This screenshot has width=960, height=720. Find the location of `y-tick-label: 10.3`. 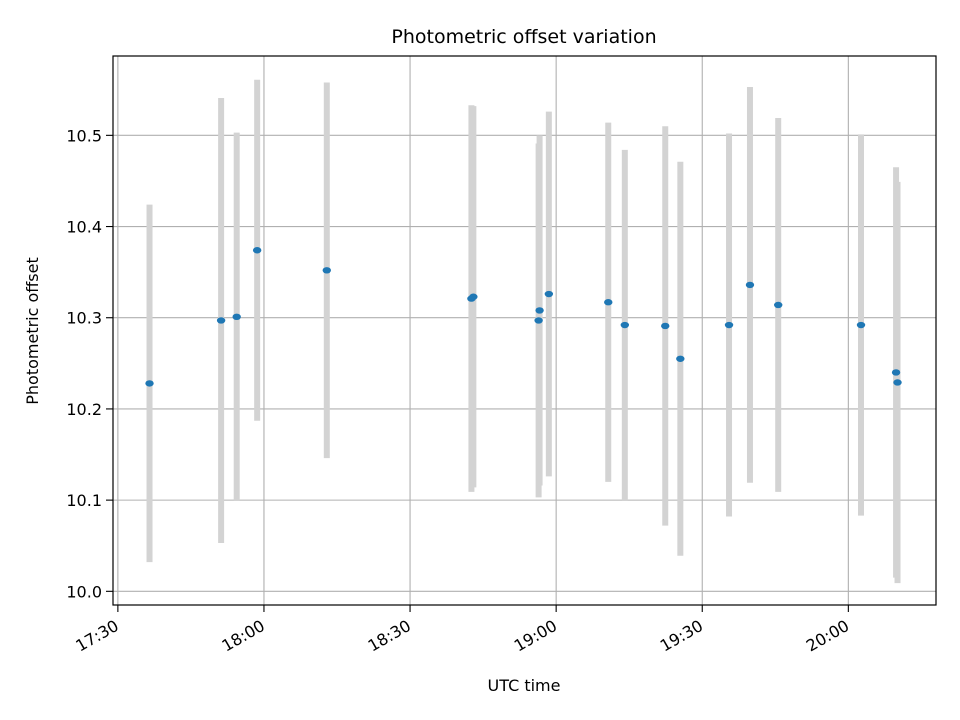

y-tick-label: 10.3 is located at coordinates (84, 318).